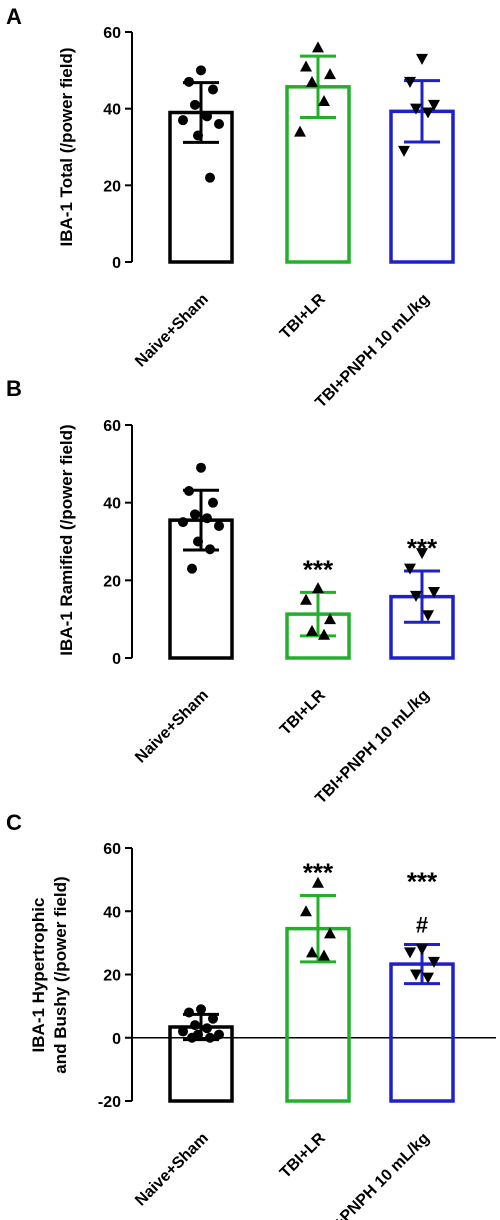  Describe the element at coordinates (60, 974) in the screenshot. I see `y-axis-title: and Bushy (/power field)` at that location.